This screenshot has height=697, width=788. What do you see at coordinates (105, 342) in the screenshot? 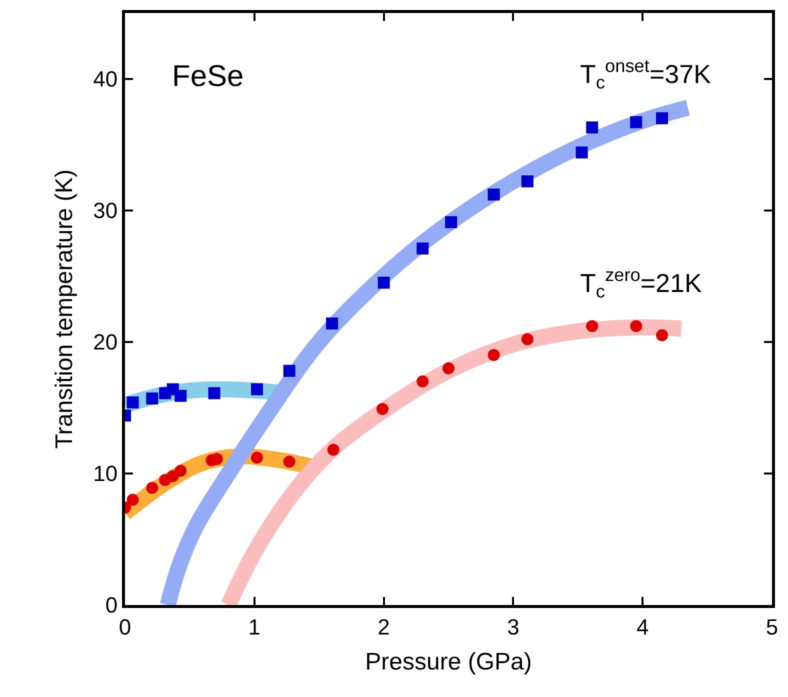
I see `y-tick-label: 20` at bounding box center [105, 342].